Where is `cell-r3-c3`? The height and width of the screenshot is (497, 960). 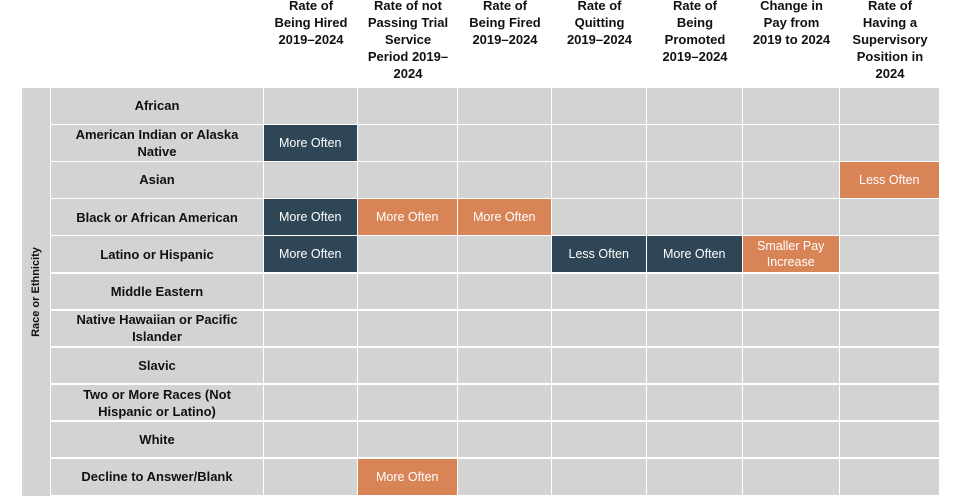
cell-r3-c3 is located at coordinates (504, 180).